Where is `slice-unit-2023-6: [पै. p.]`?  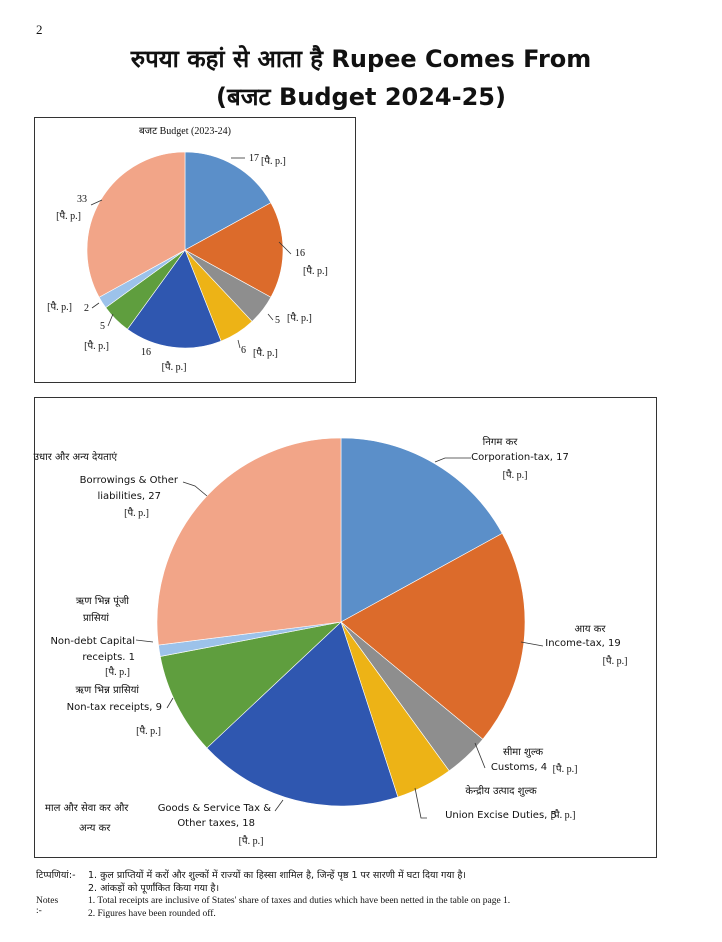
slice-unit-2023-6: [पै. p.] is located at coordinates (59, 307).